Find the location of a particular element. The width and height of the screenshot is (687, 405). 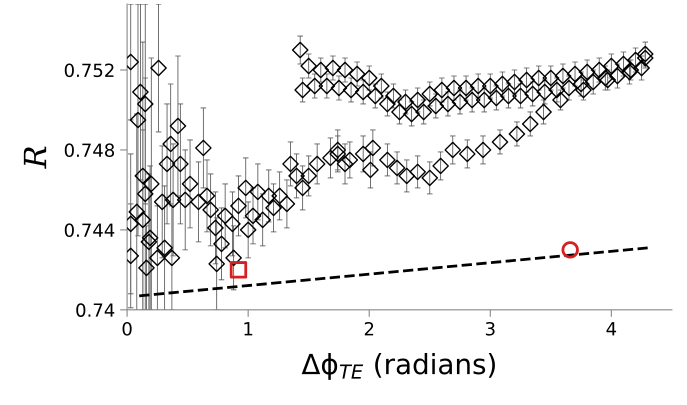

y-tick-label: 0.744 is located at coordinates (89, 230).